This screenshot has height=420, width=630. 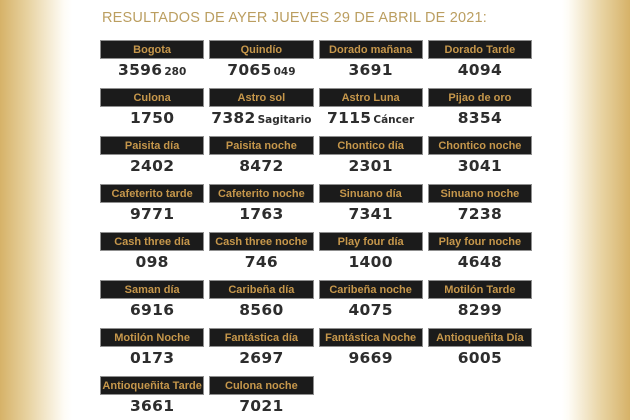 I want to click on lottery-number: 4075, so click(x=370, y=310).